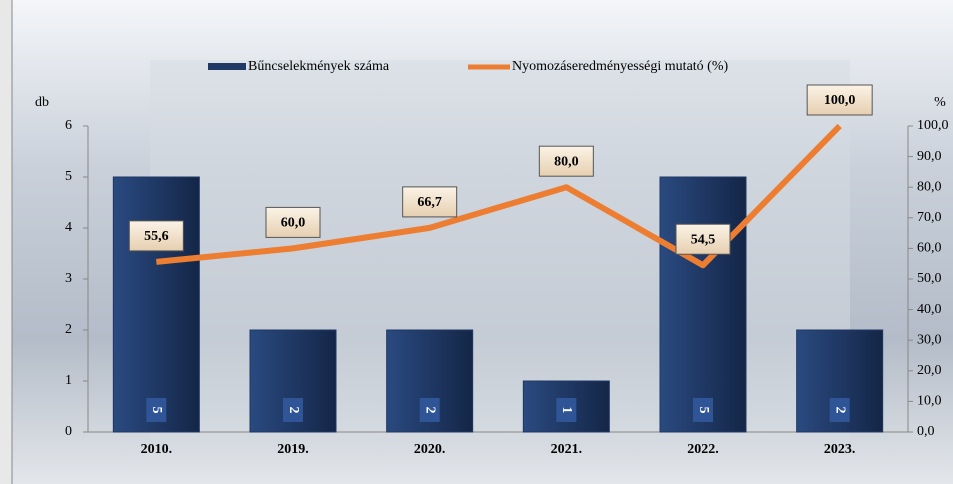 The width and height of the screenshot is (953, 484). I want to click on data-label: 54,5, so click(703, 239).